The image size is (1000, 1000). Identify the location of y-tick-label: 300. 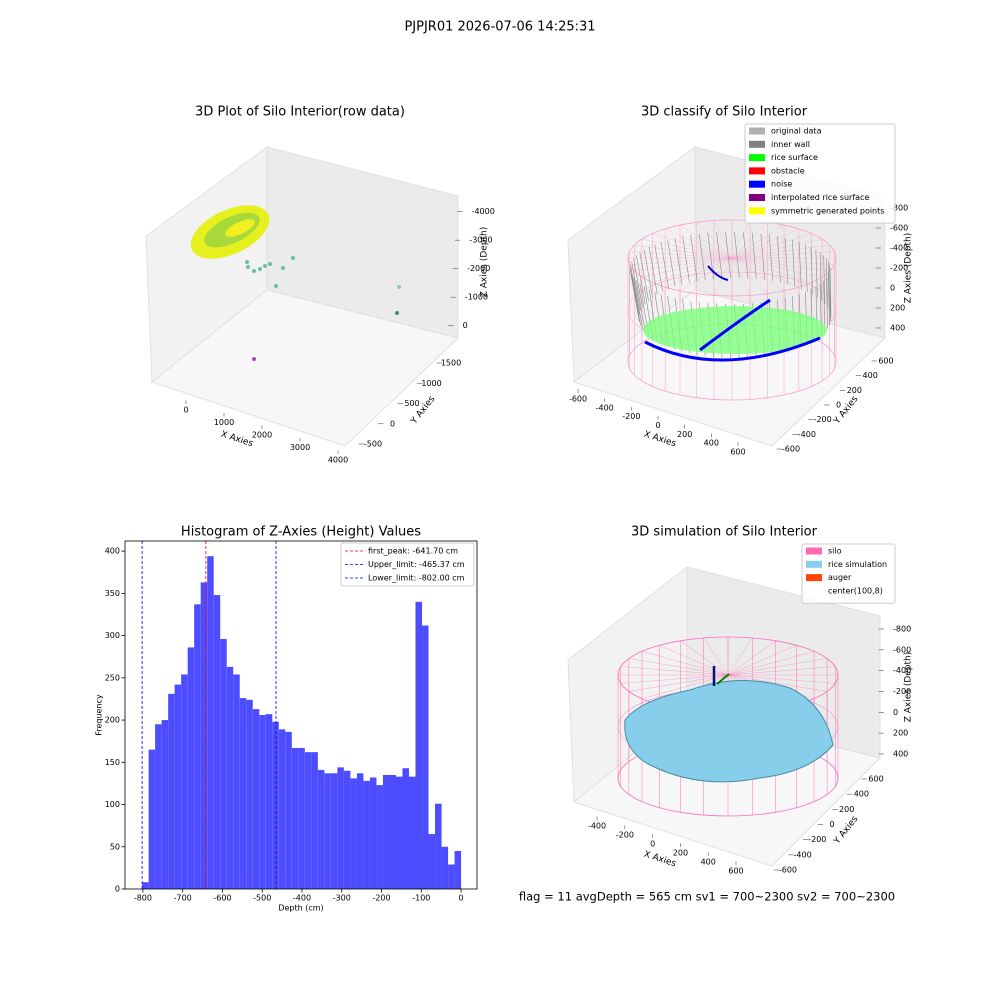
(112, 635).